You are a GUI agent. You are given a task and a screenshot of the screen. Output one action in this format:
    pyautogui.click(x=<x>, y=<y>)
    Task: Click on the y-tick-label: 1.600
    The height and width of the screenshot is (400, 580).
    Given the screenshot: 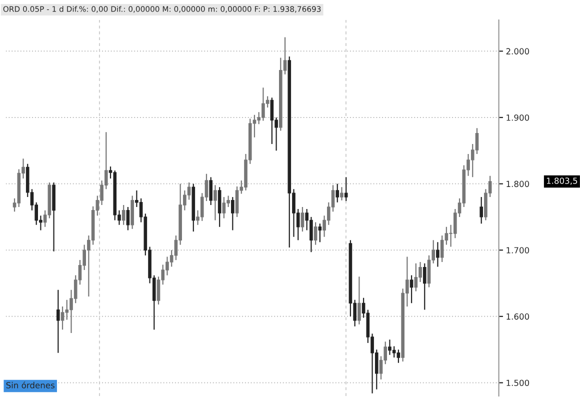 What is the action you would take?
    pyautogui.click(x=518, y=316)
    